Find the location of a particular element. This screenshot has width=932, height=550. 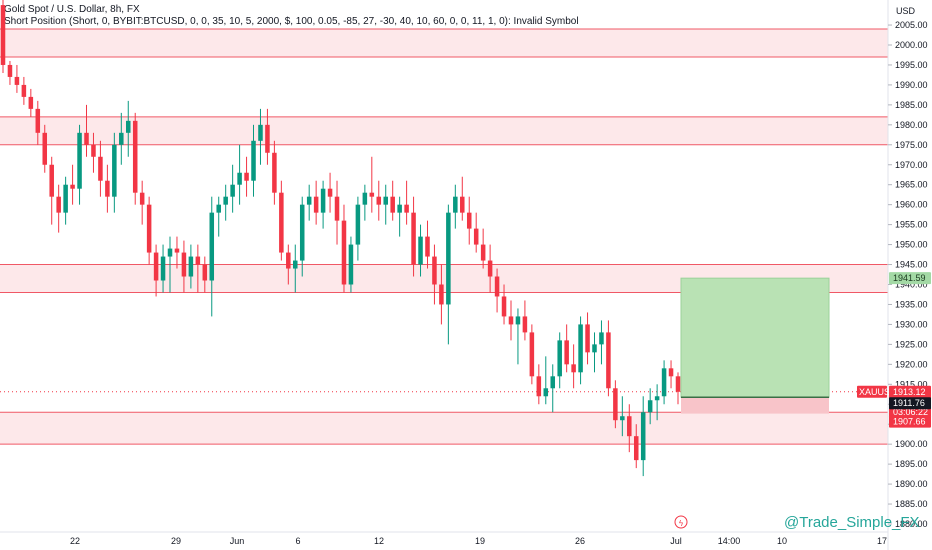

candle-32-body is located at coordinates (225, 200).